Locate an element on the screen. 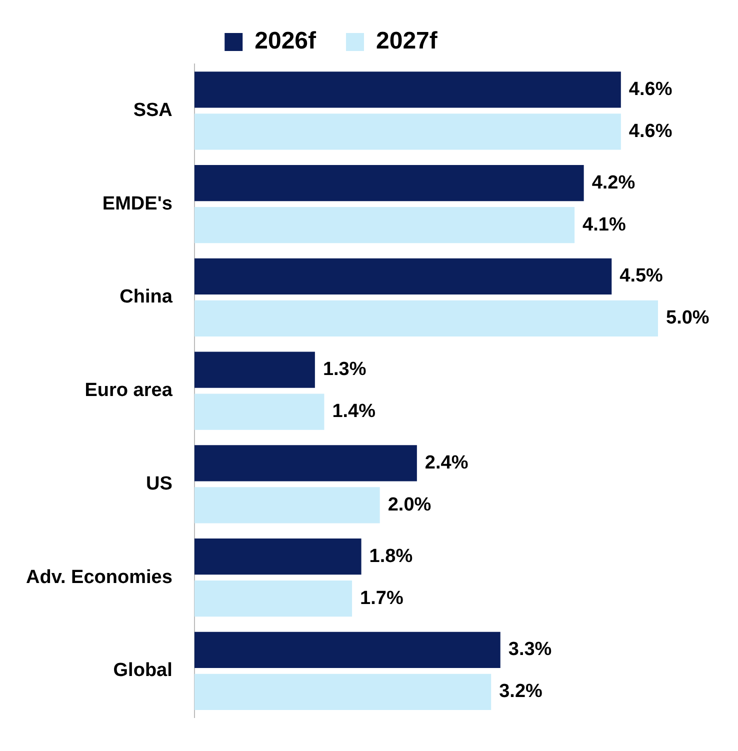 The width and height of the screenshot is (738, 751). data-label: 4.5% is located at coordinates (642, 276).